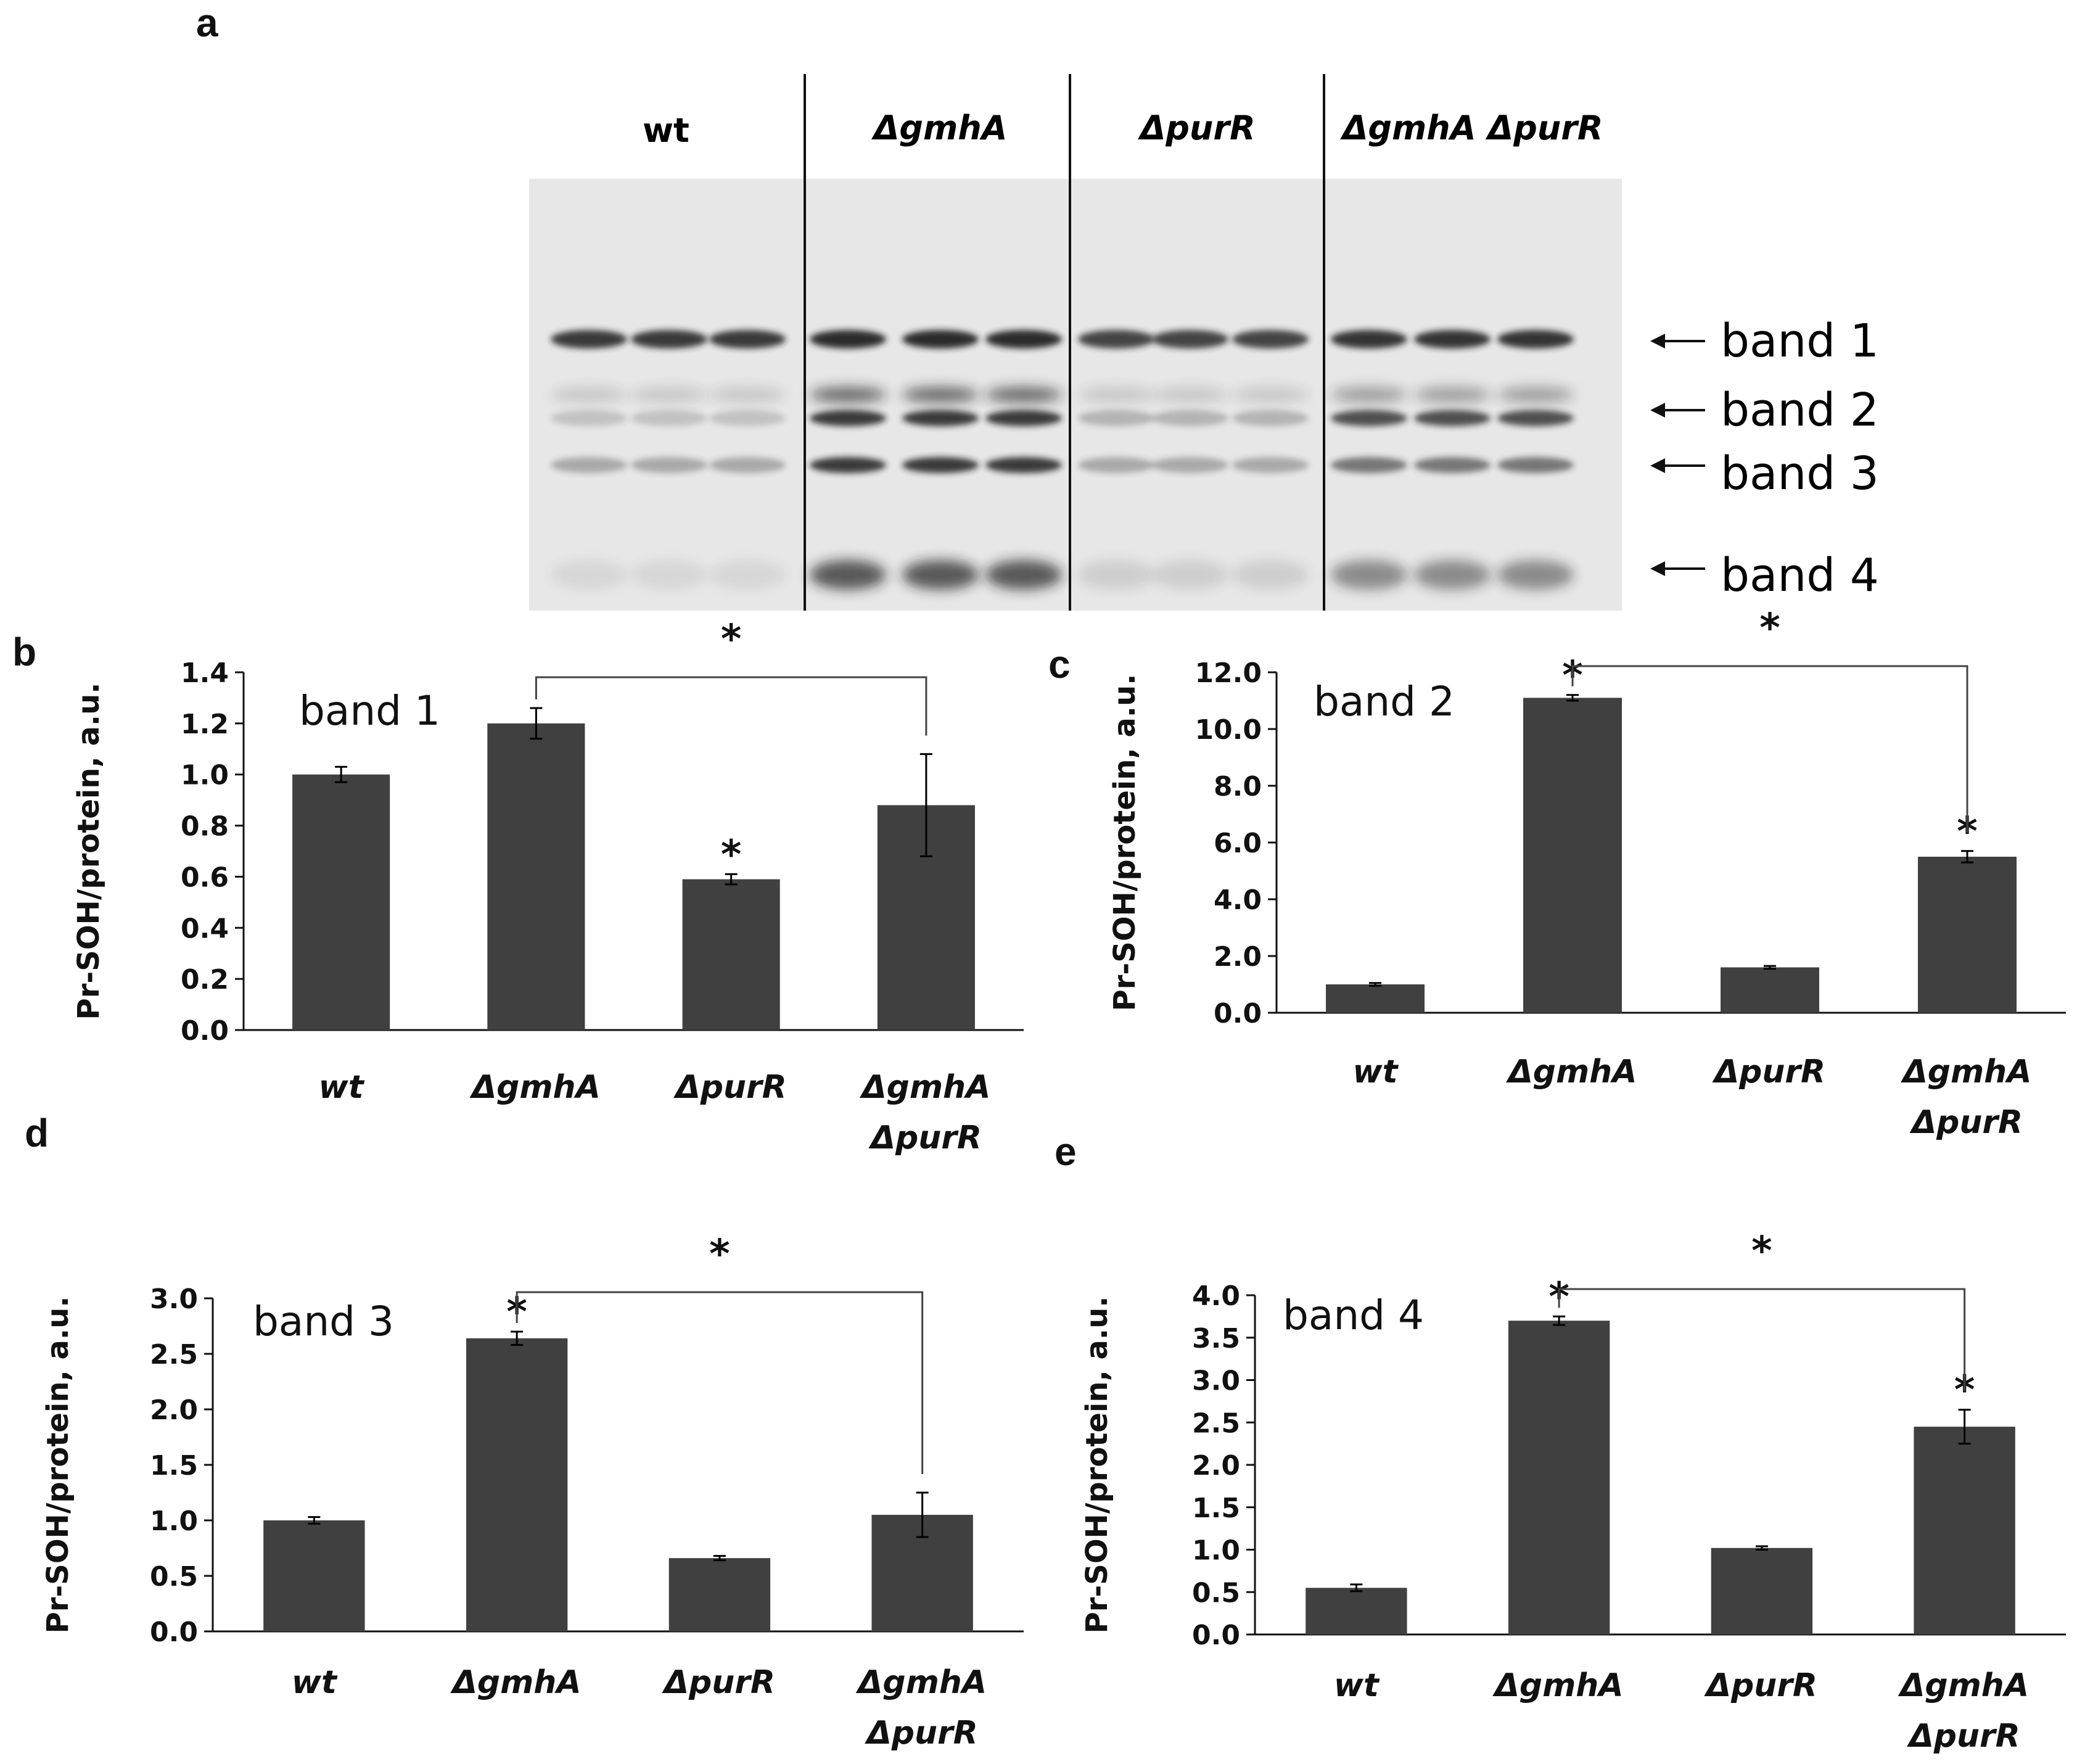 This screenshot has width=2077, height=1764. Describe the element at coordinates (205, 724) in the screenshot. I see `y-tick-label: 1.2` at that location.